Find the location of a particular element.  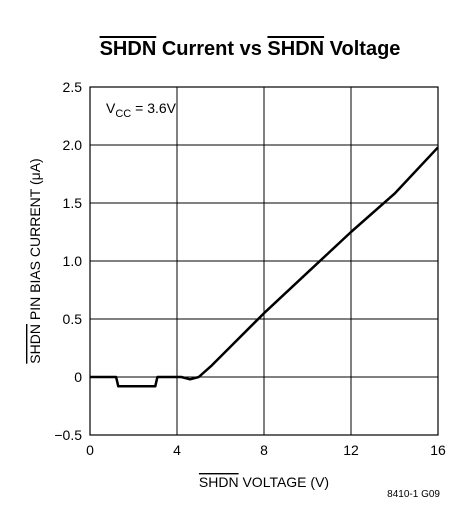

y-tick-label: 1.5 is located at coordinates (73, 203).